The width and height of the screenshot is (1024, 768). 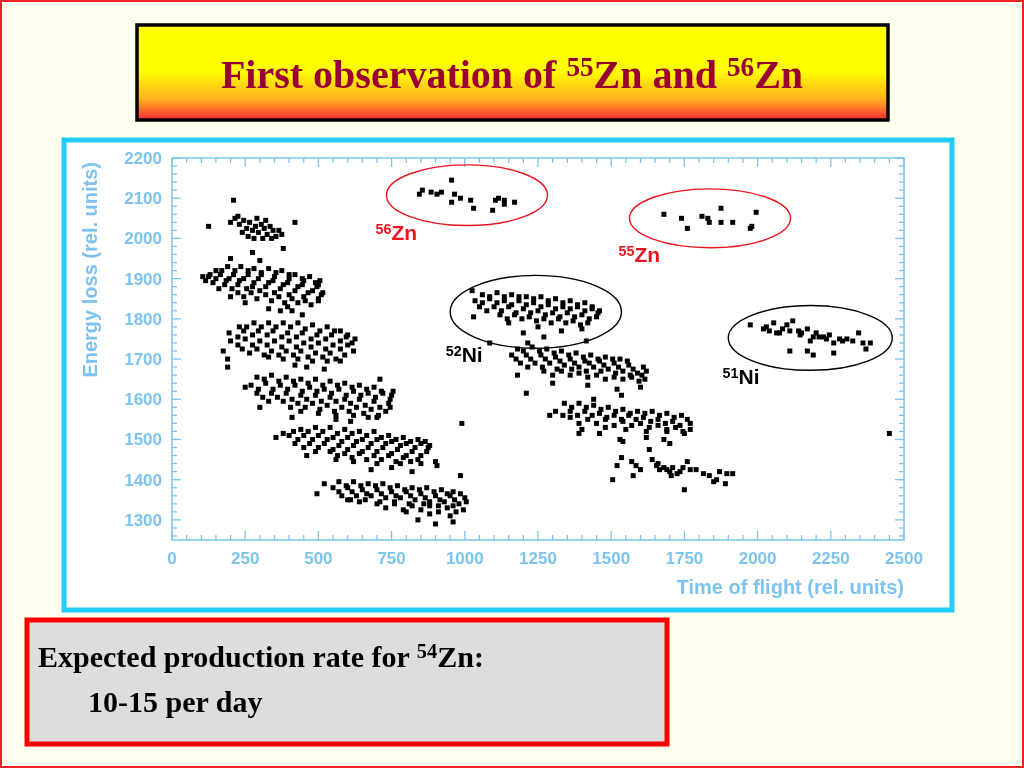 I want to click on y-tick-label: 1400, so click(x=143, y=480).